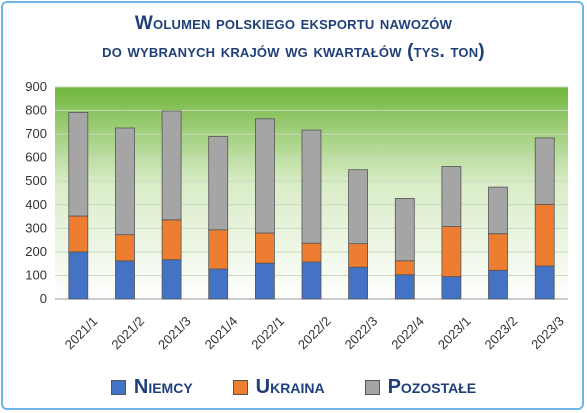 The image size is (587, 413). What do you see at coordinates (36, 227) in the screenshot?
I see `y-tick-label: 300` at bounding box center [36, 227].